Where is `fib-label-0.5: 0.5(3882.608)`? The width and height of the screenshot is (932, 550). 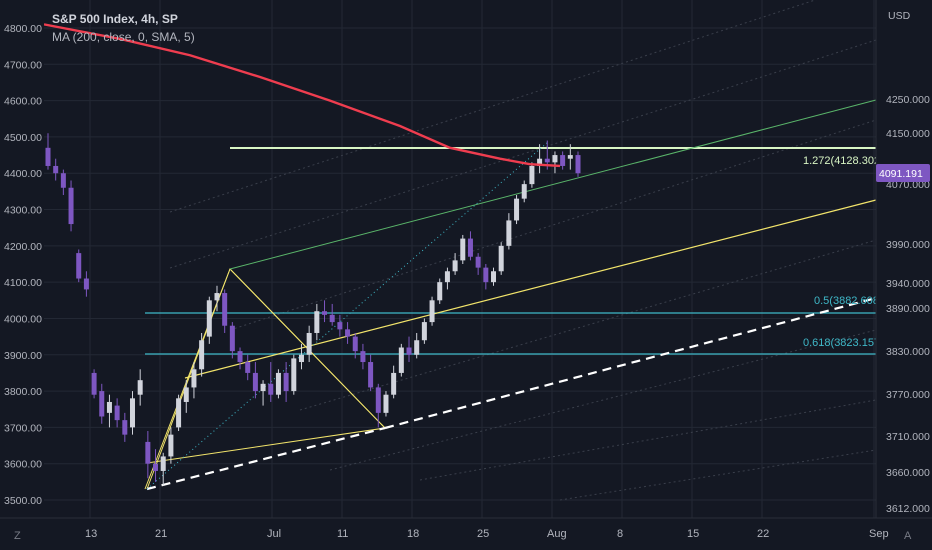 fib-label-0.5: 0.5(3882.608) is located at coordinates (848, 301).